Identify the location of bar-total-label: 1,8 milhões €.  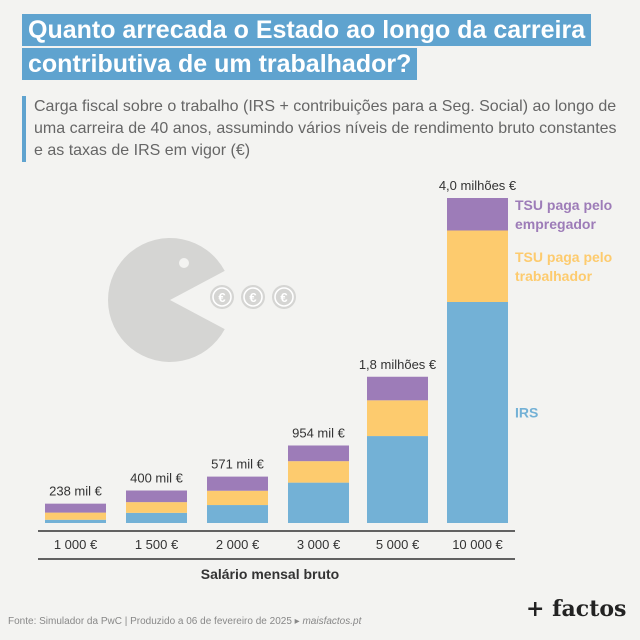
(398, 364).